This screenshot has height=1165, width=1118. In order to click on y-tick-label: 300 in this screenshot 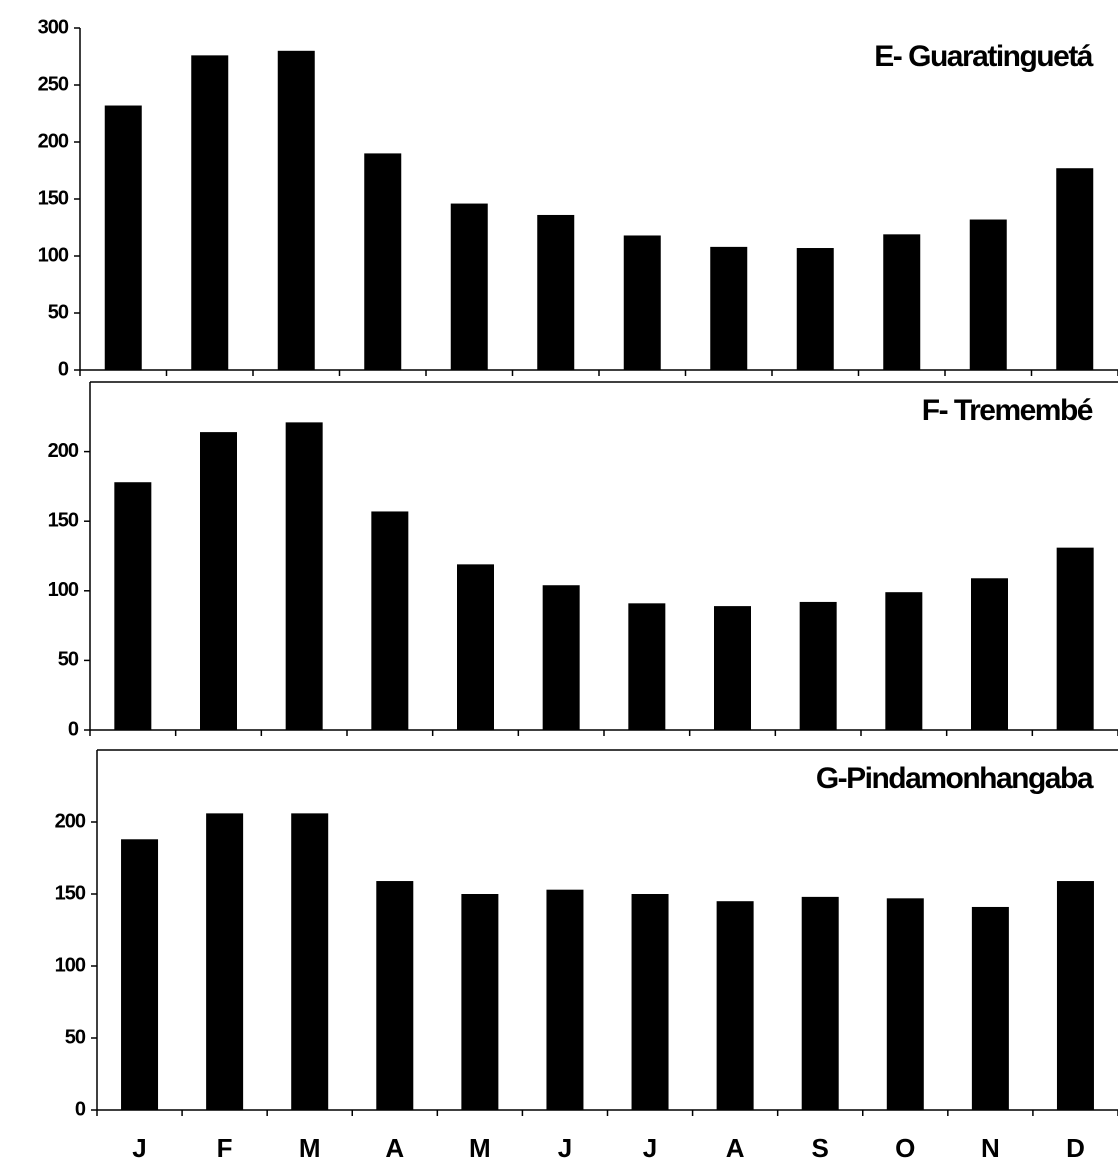, I will do `click(53, 27)`.